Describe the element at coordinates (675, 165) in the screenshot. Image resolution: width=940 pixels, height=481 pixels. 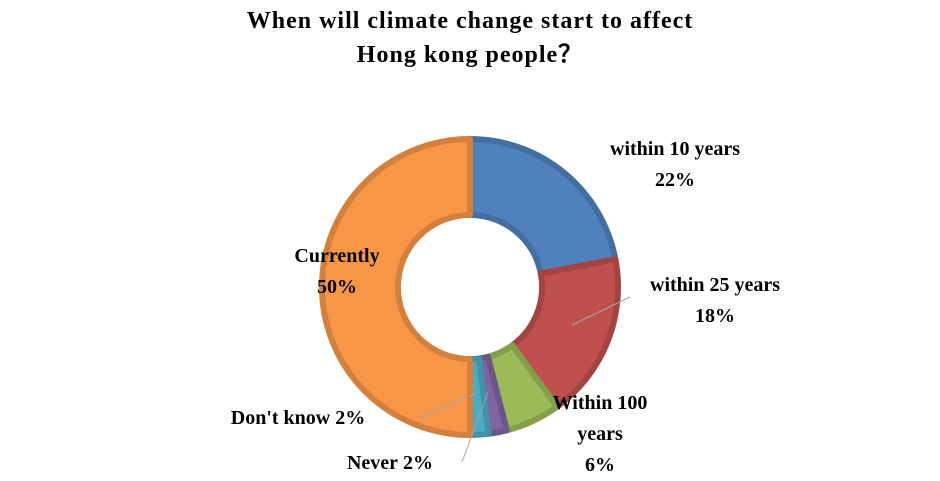
I see `data-label: within 10 years 22%` at that location.